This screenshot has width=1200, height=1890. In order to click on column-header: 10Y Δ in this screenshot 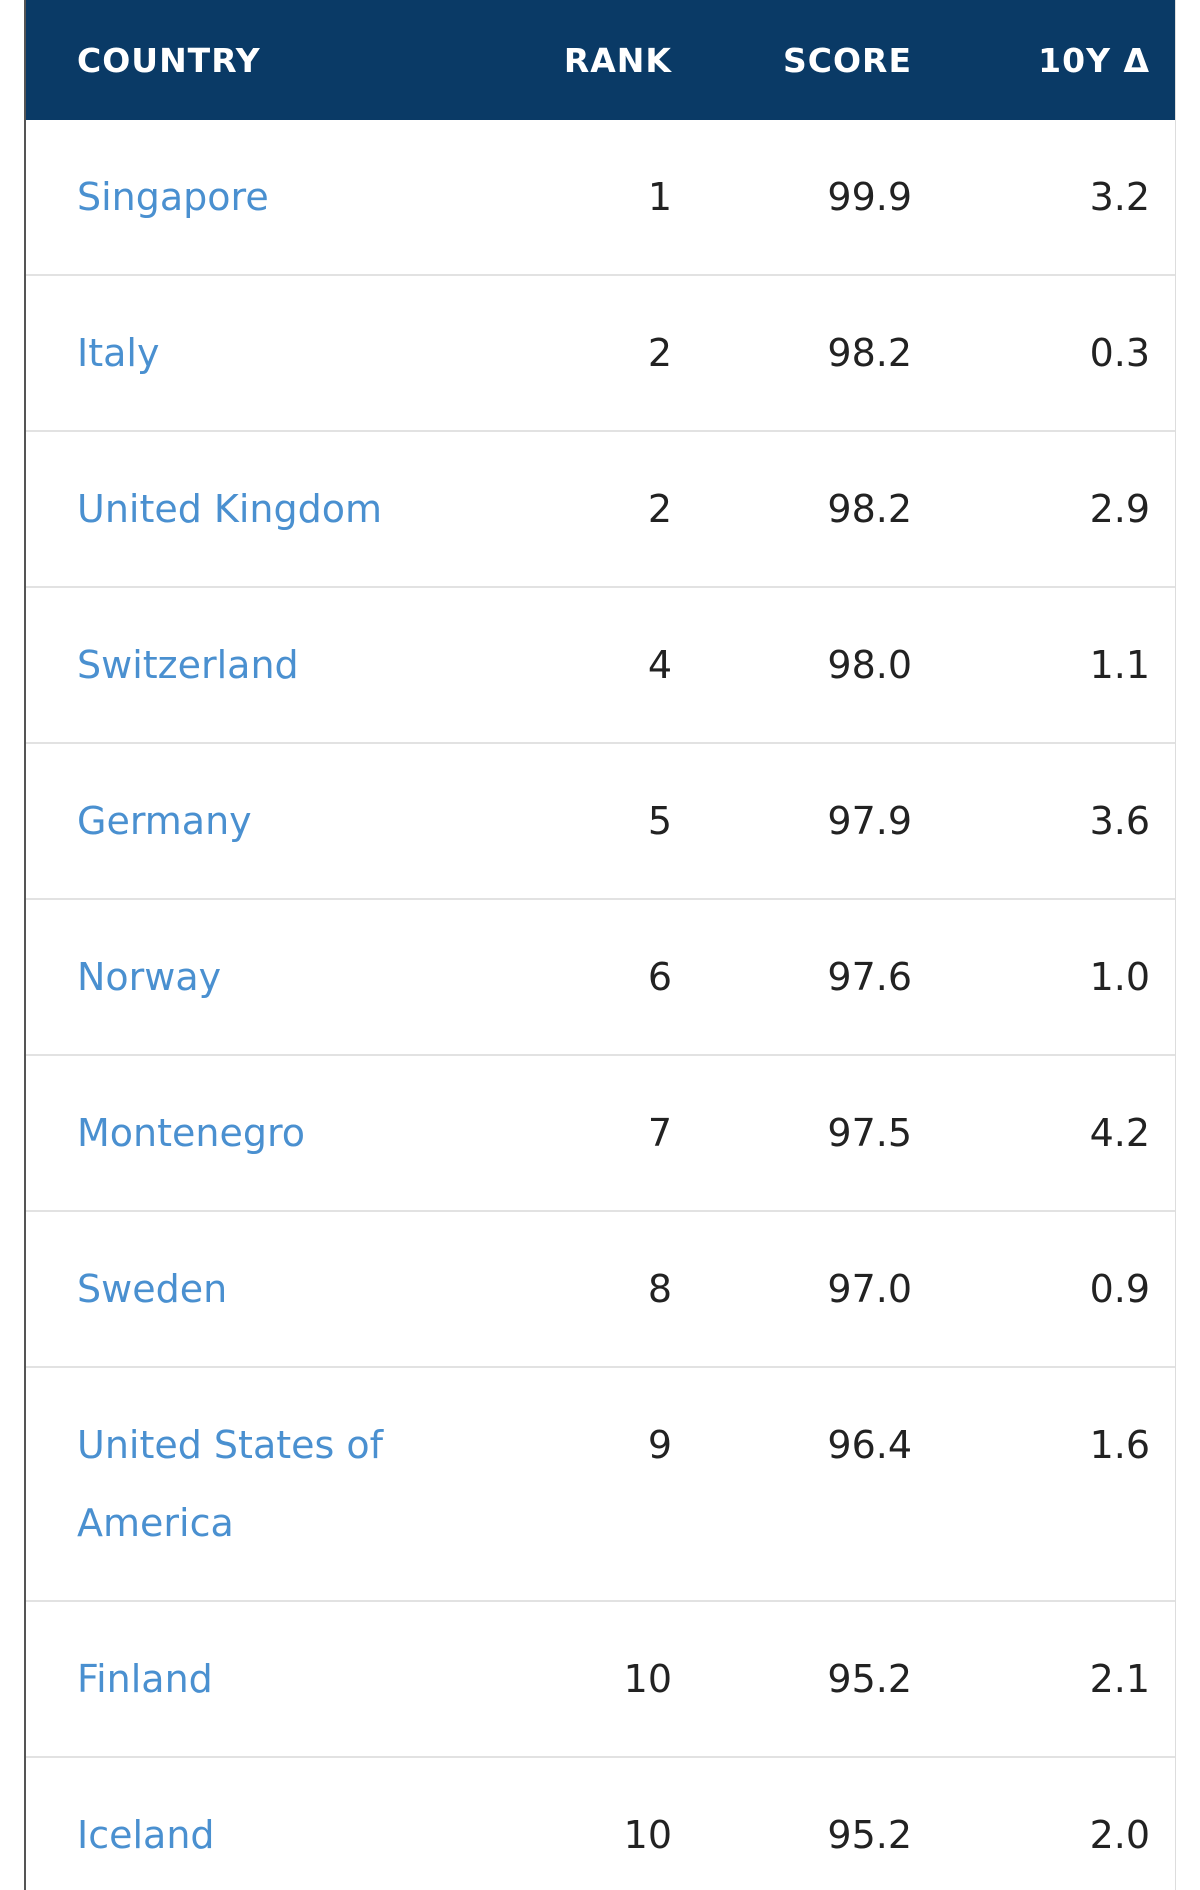, I will do `click(1043, 60)`.